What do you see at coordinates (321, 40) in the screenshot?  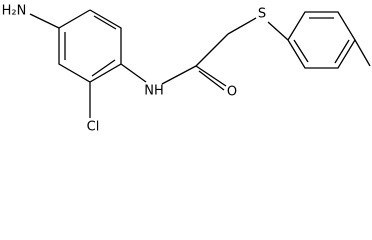 I see `ring-b` at bounding box center [321, 40].